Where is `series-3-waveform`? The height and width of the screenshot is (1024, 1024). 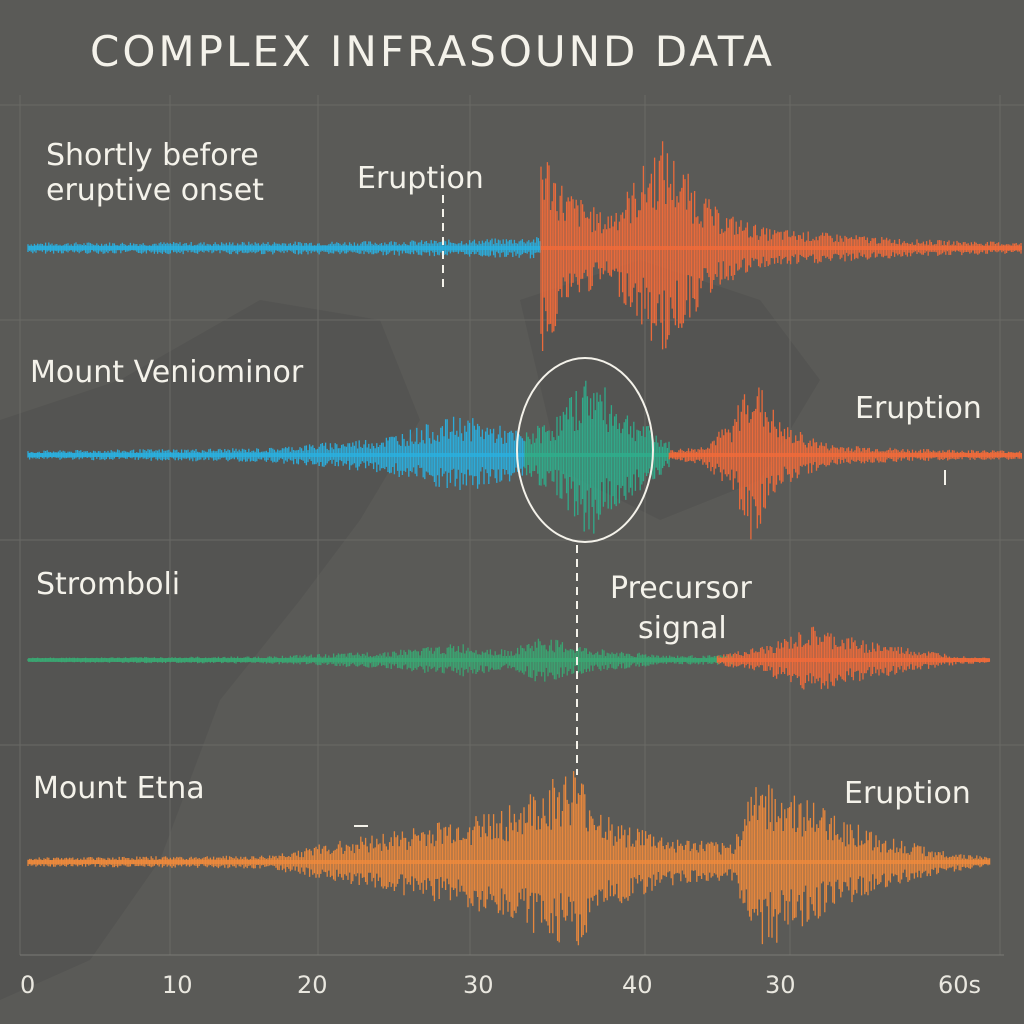
series-3-waveform is located at coordinates (509, 658).